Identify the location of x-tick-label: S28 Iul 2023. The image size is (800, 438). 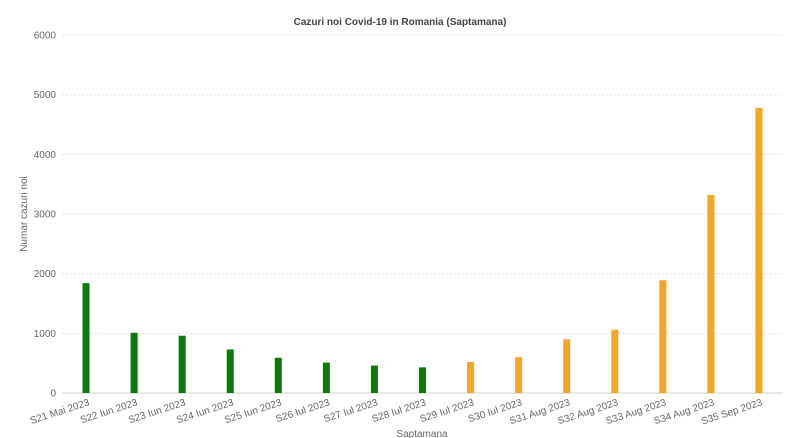
(399, 411).